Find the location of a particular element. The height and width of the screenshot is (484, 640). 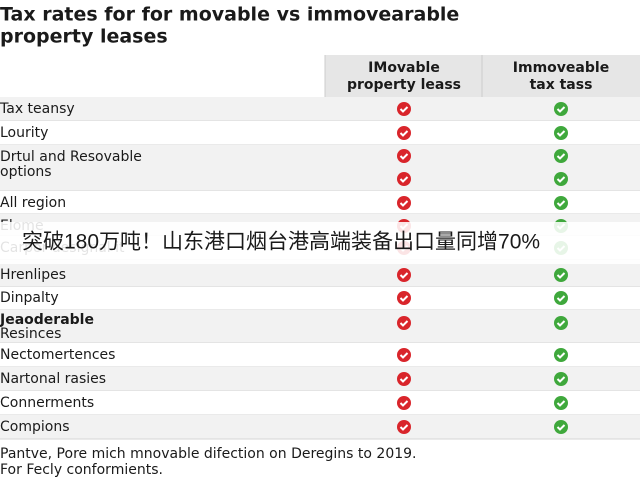

column-header: IMovable is located at coordinates (404, 68).